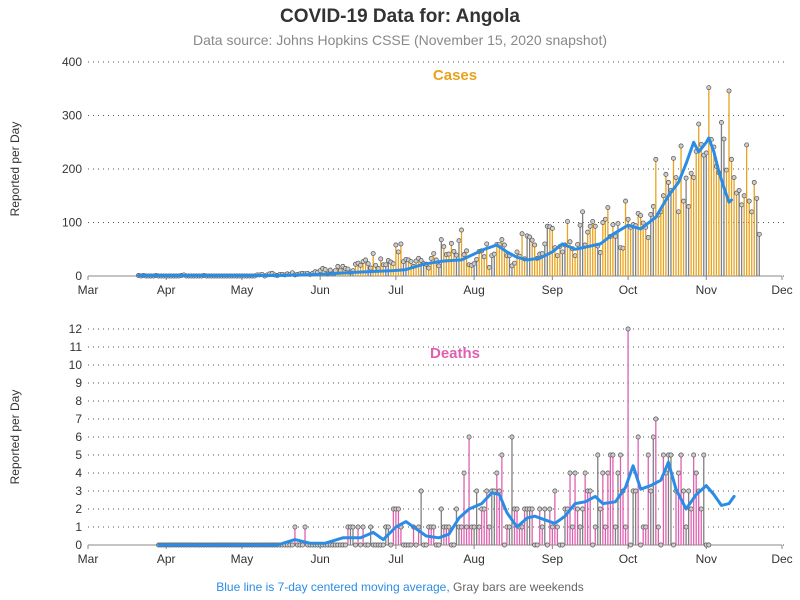 This screenshot has height=600, width=800. What do you see at coordinates (72, 116) in the screenshot?
I see `y-tick-label: 300` at bounding box center [72, 116].